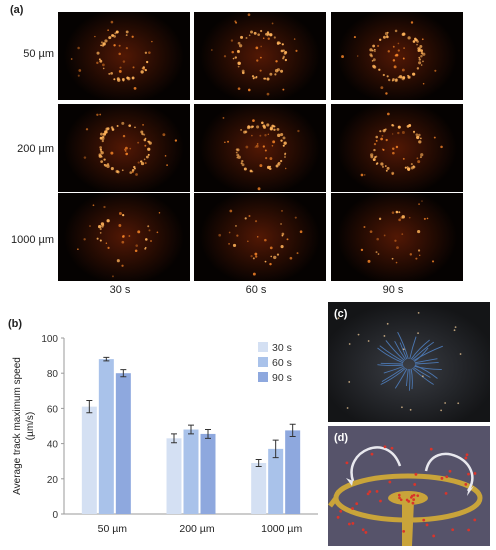  Describe the element at coordinates (341, 314) in the screenshot. I see `panel-label-c: (c)` at that location.